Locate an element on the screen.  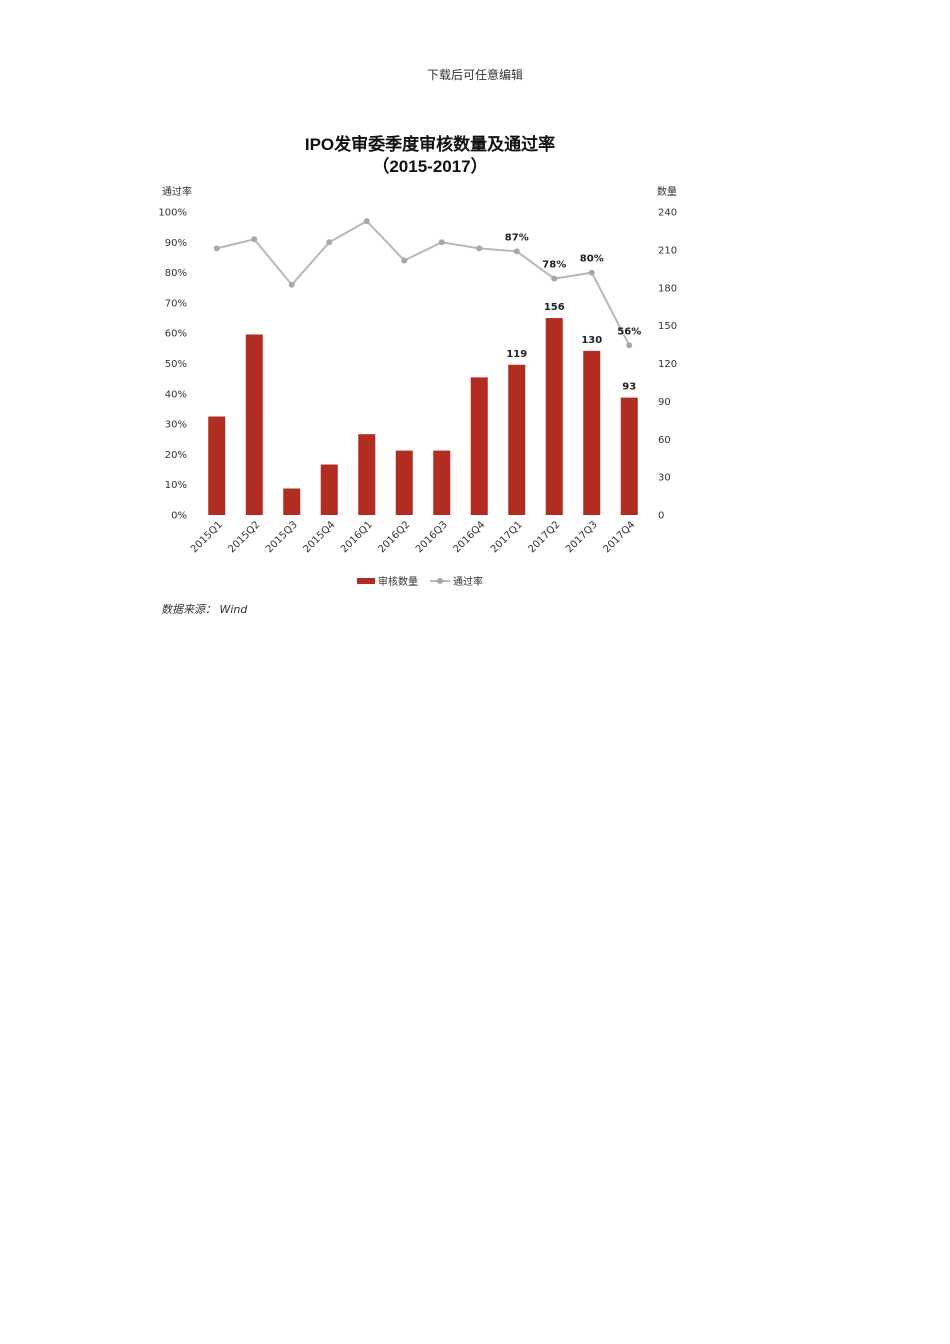
bar-data-label: 93 is located at coordinates (629, 387).